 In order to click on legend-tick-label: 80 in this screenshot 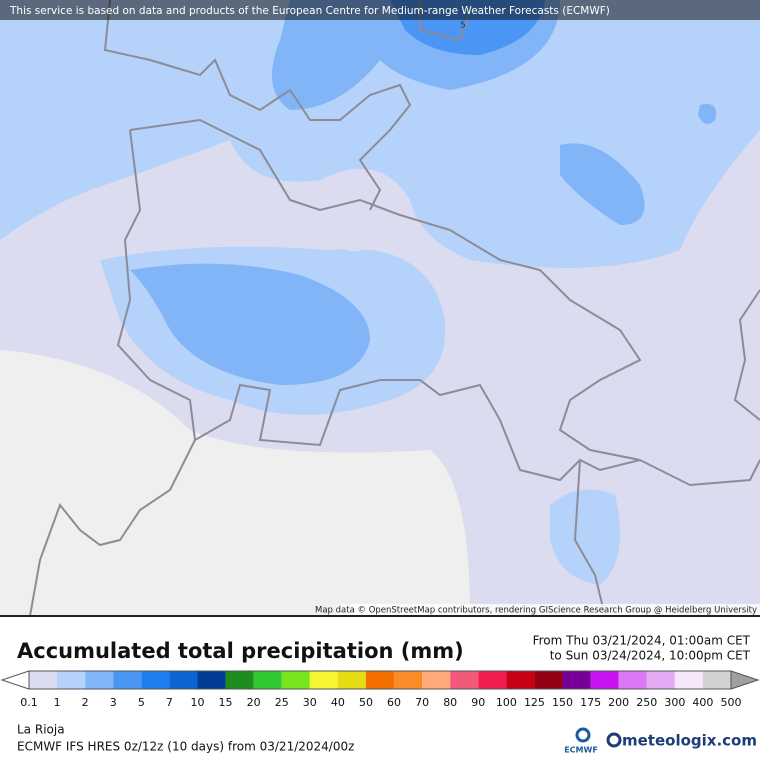, I will do `click(450, 702)`.